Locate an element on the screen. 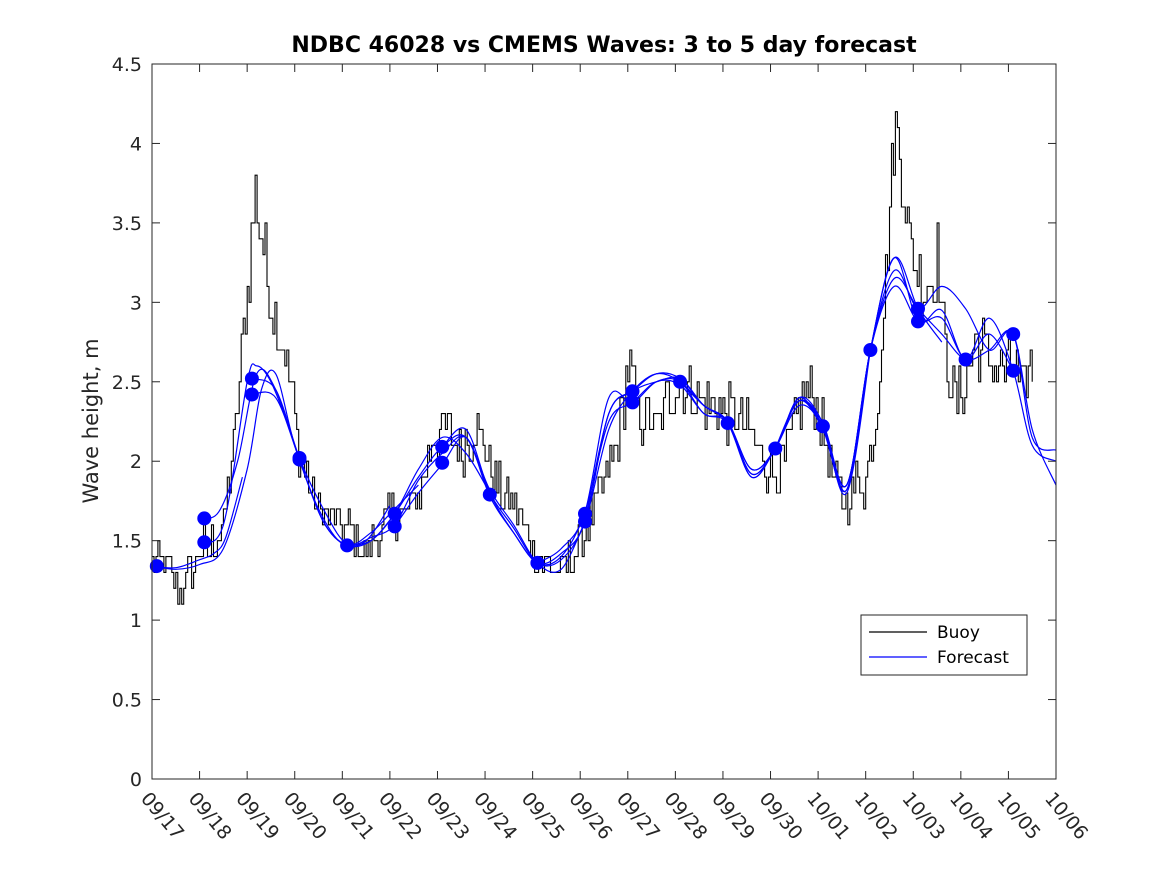  legend-buoy-label: Buoy is located at coordinates (958, 633).